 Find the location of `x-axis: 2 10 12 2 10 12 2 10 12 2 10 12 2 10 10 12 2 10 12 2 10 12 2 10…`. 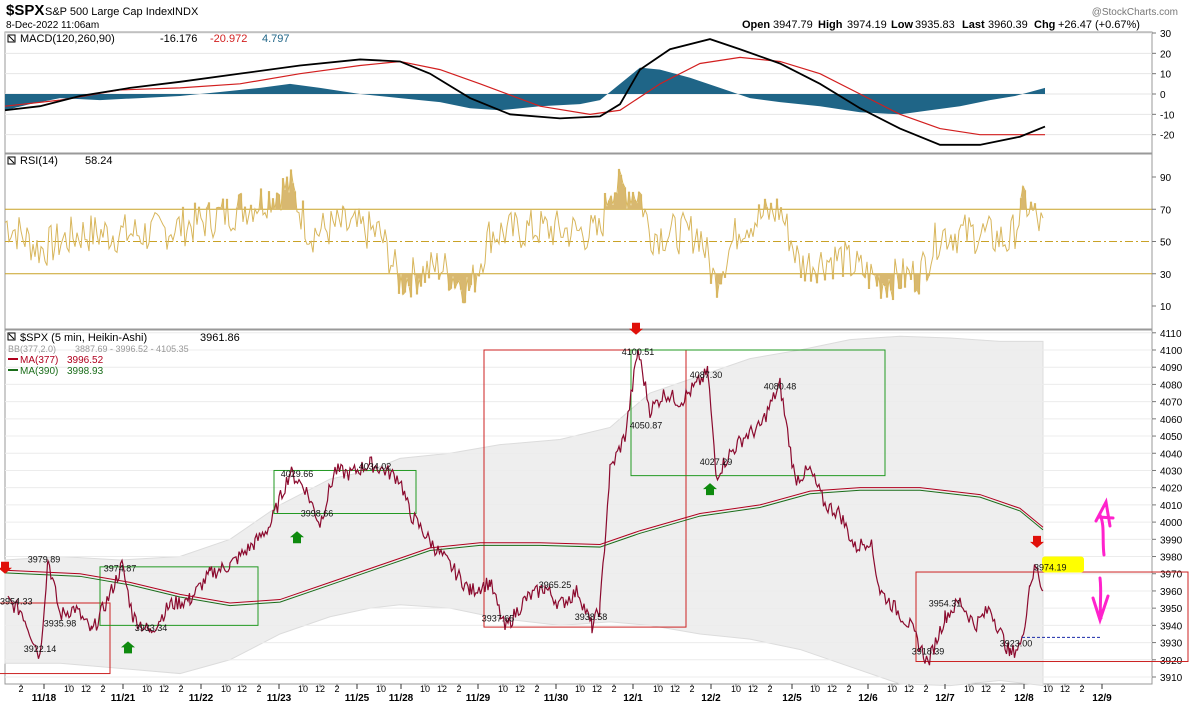

x-axis: 2 10 12 2 10 12 2 10 12 2 10 12 2 10 10 12 2 10 12 2 10 12 2 10… is located at coordinates (565, 694).